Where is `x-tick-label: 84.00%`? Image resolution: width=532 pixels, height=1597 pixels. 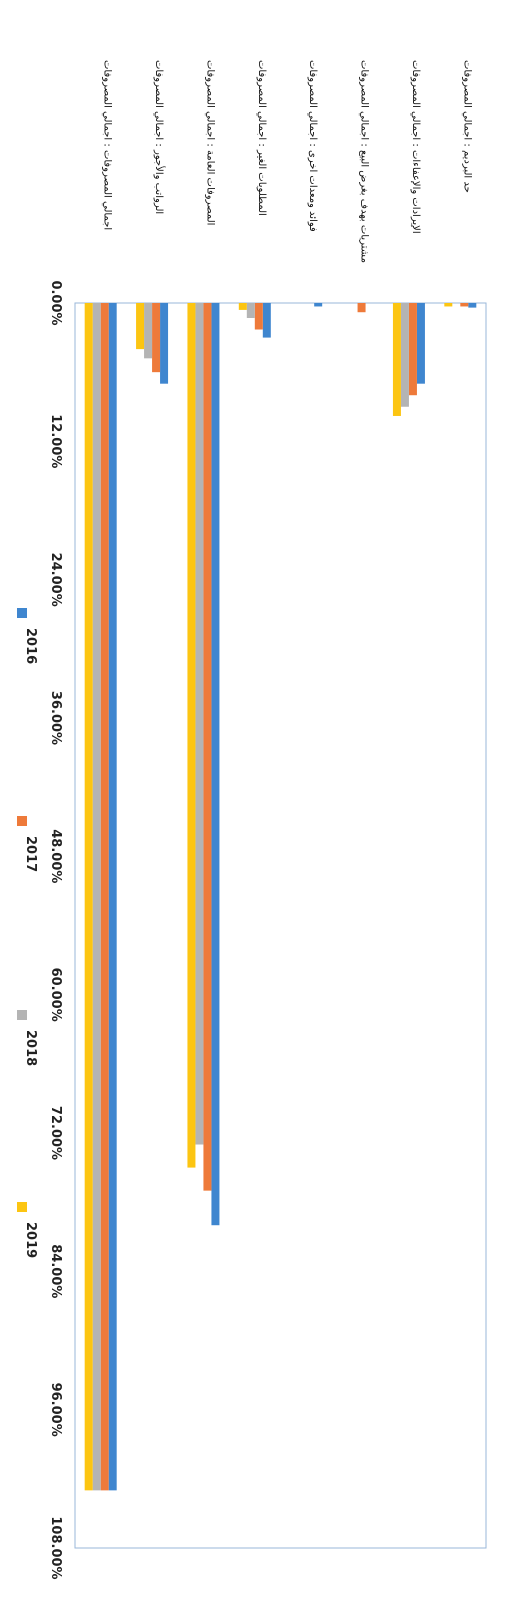 x-tick-label: 84.00% is located at coordinates (55, 1271).